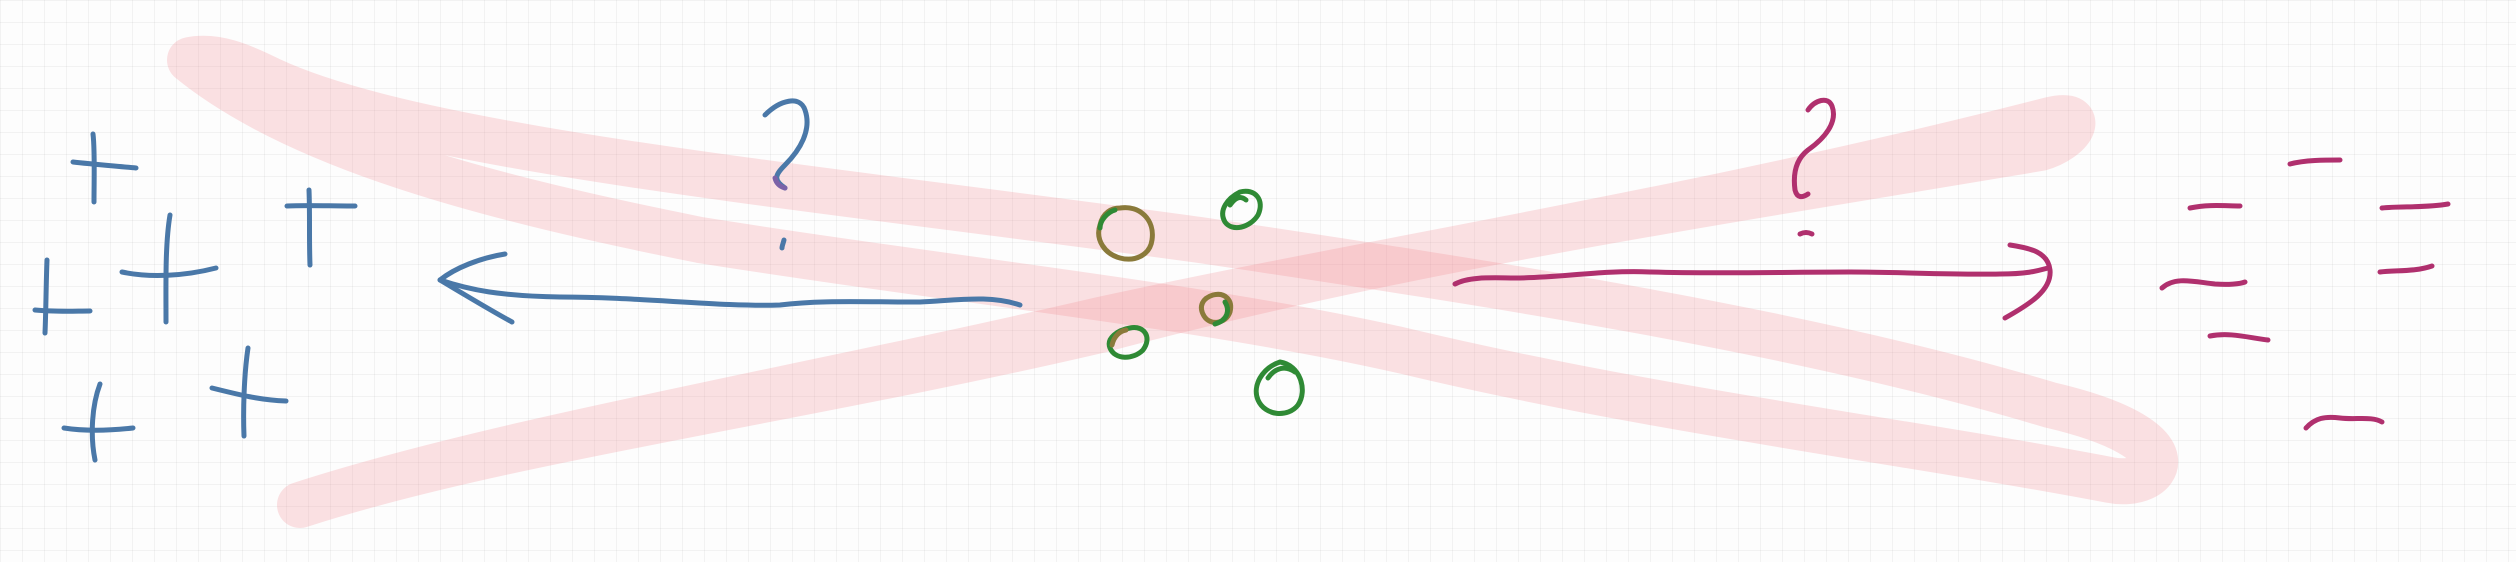 The width and height of the screenshot is (2516, 562). I want to click on question-mark-right, so click(1813, 167).